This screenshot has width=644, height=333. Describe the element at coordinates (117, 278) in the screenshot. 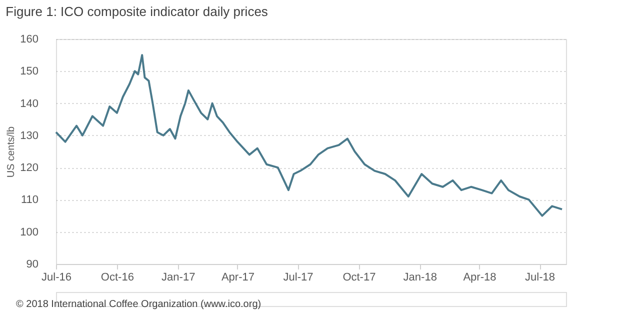

I see `x-tick-label: Oct-16` at that location.